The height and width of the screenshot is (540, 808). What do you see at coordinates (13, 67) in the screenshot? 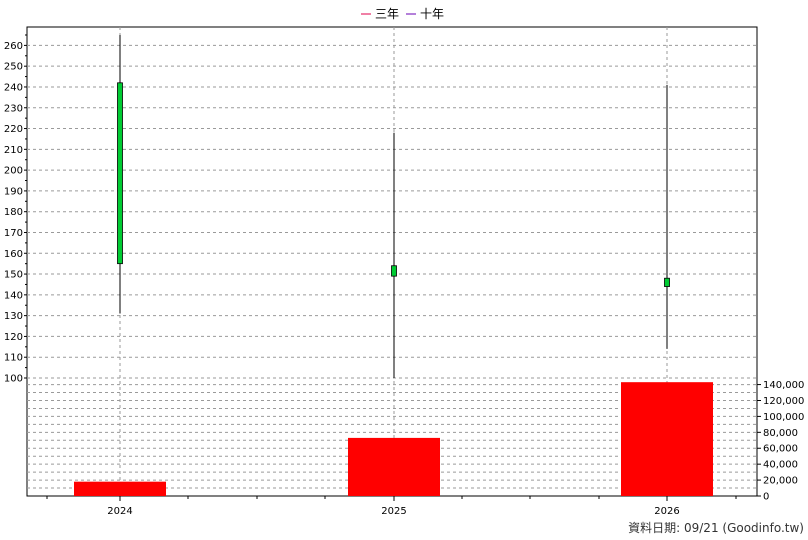
I see `price-tick-label: 250` at bounding box center [13, 67].